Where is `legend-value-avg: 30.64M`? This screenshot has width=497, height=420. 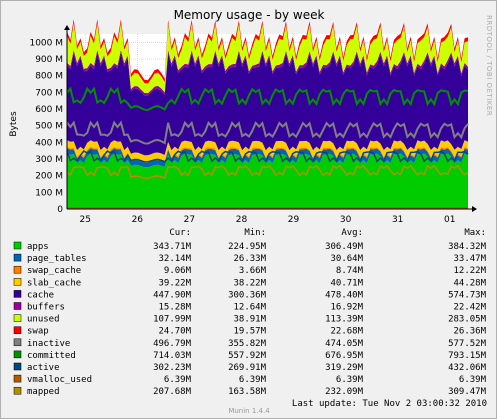
legend-value-avg: 30.64M is located at coordinates (346, 259).